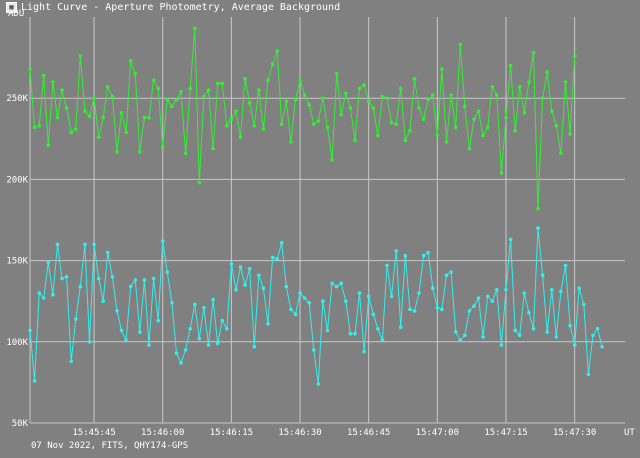 The image size is (640, 458). Describe the element at coordinates (16, 14) in the screenshot. I see `y-axis-unit-label: ADU` at that location.